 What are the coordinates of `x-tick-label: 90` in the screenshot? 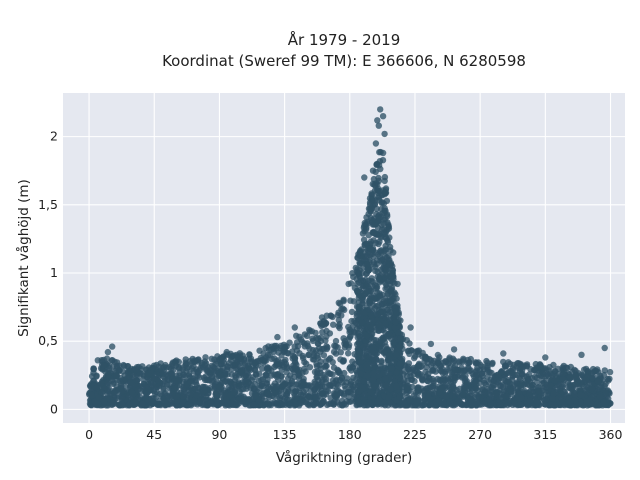 It's located at (219, 434).